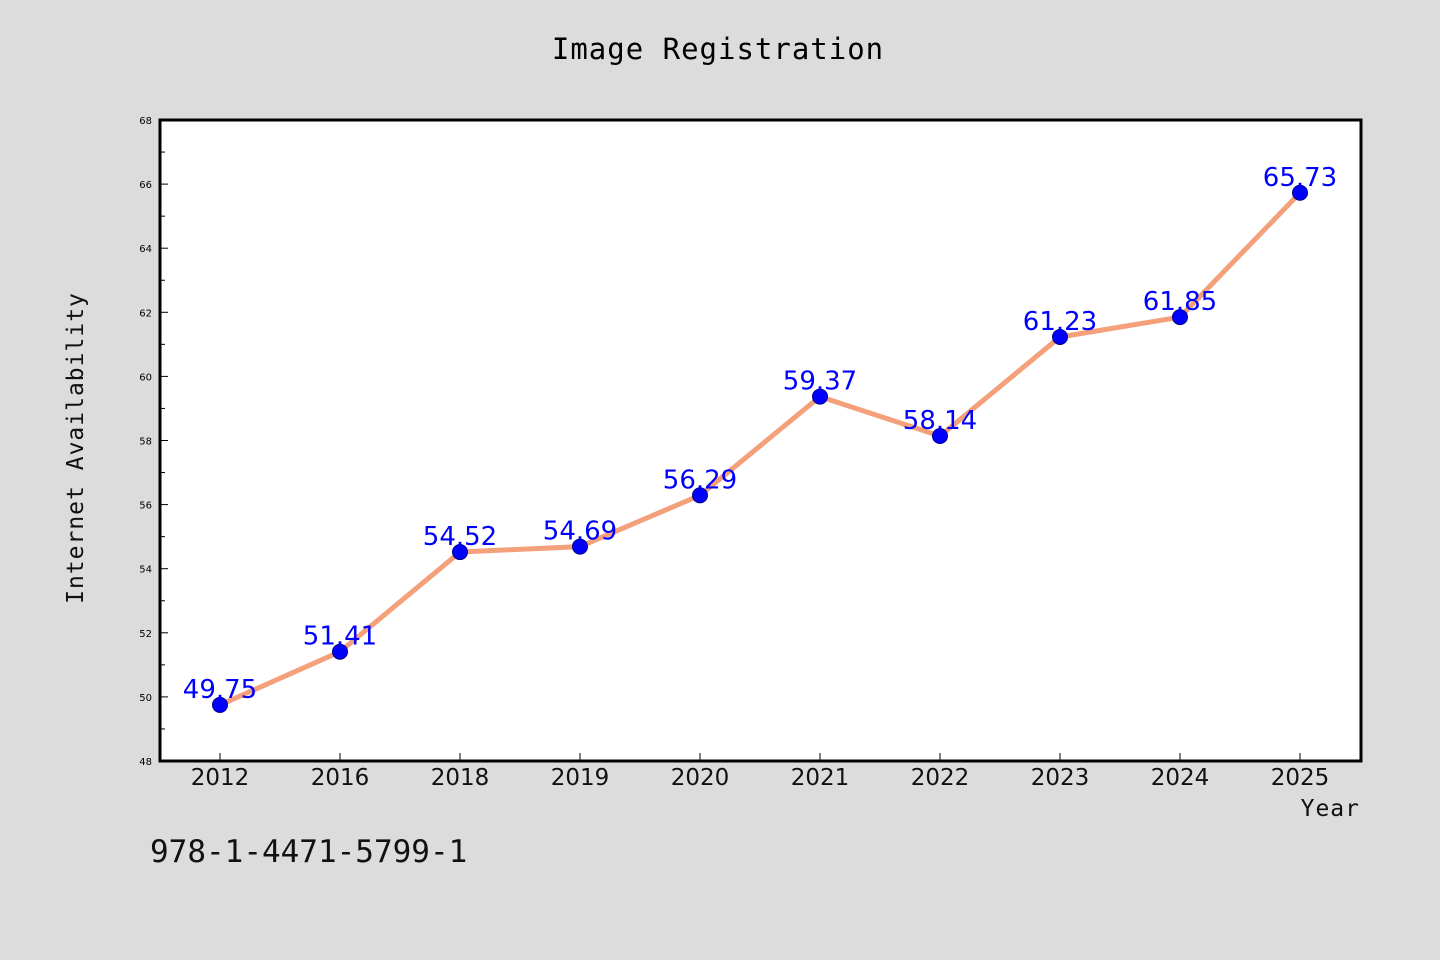 The image size is (1440, 960). I want to click on data-label: 56.29, so click(700, 480).